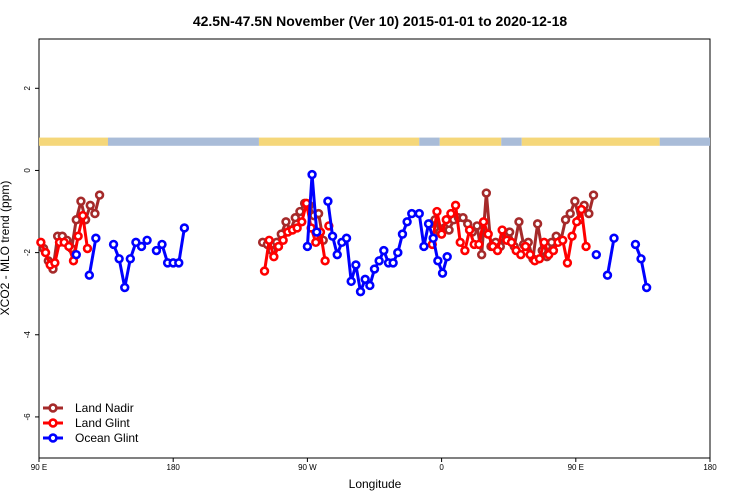  I want to click on y-tick-label: -4, so click(27, 335).